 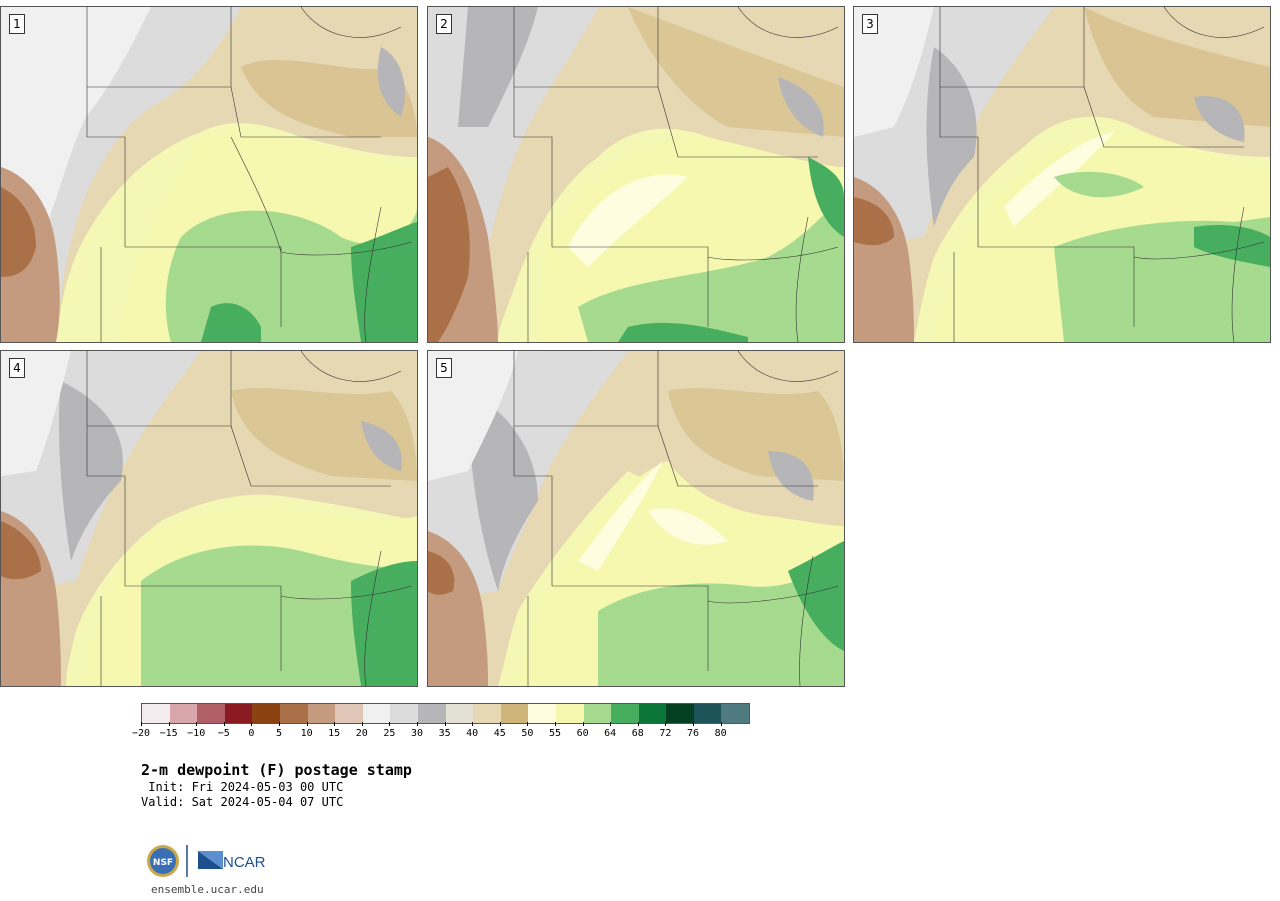 I want to click on colorbar-tick-label: −10, so click(x=196, y=733).